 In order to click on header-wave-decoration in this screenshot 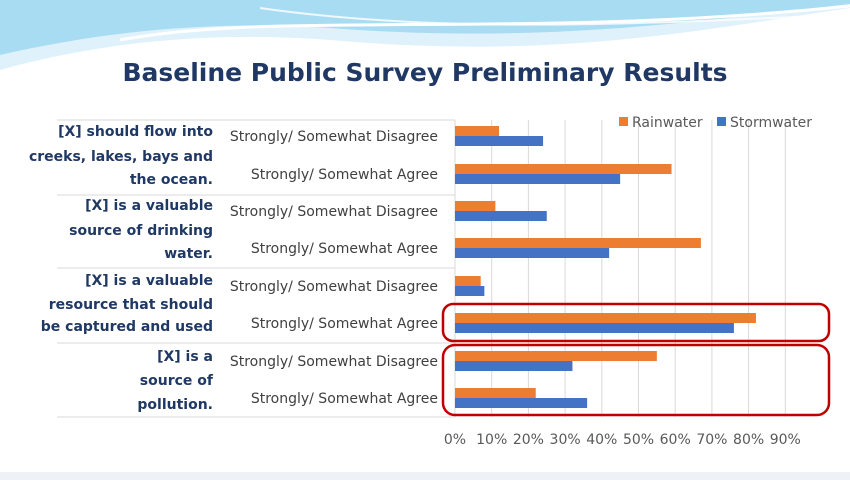, I will do `click(425, 35)`.